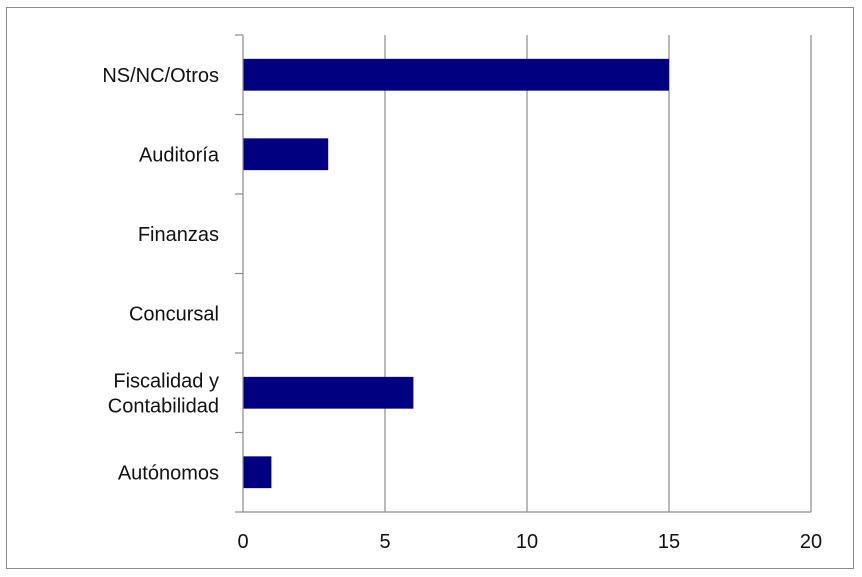 Image resolution: width=862 pixels, height=577 pixels. Describe the element at coordinates (527, 542) in the screenshot. I see `x-tick-label-10: 10` at that location.